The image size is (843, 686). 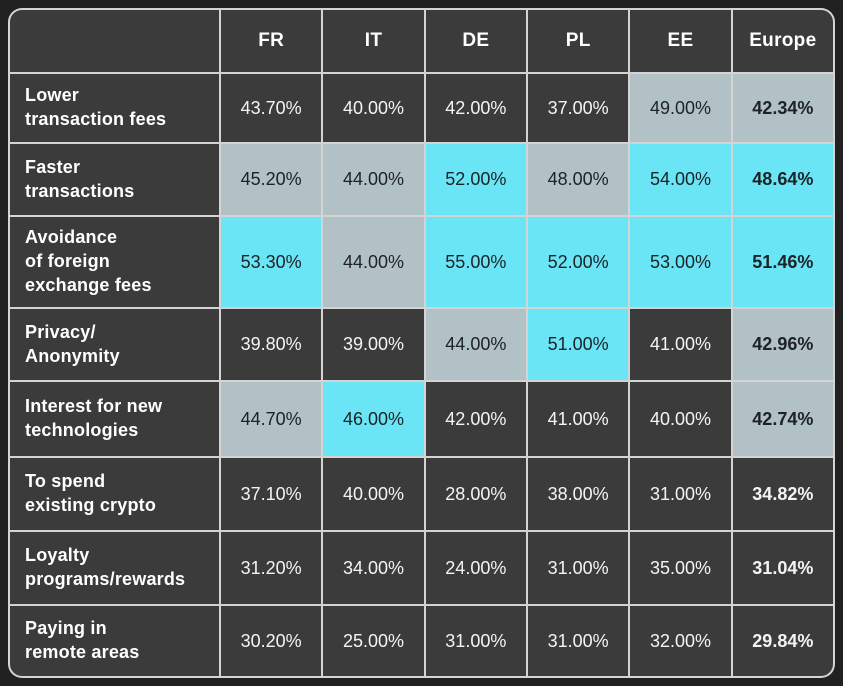 I want to click on row-label-line: Avoidance, so click(x=71, y=237).